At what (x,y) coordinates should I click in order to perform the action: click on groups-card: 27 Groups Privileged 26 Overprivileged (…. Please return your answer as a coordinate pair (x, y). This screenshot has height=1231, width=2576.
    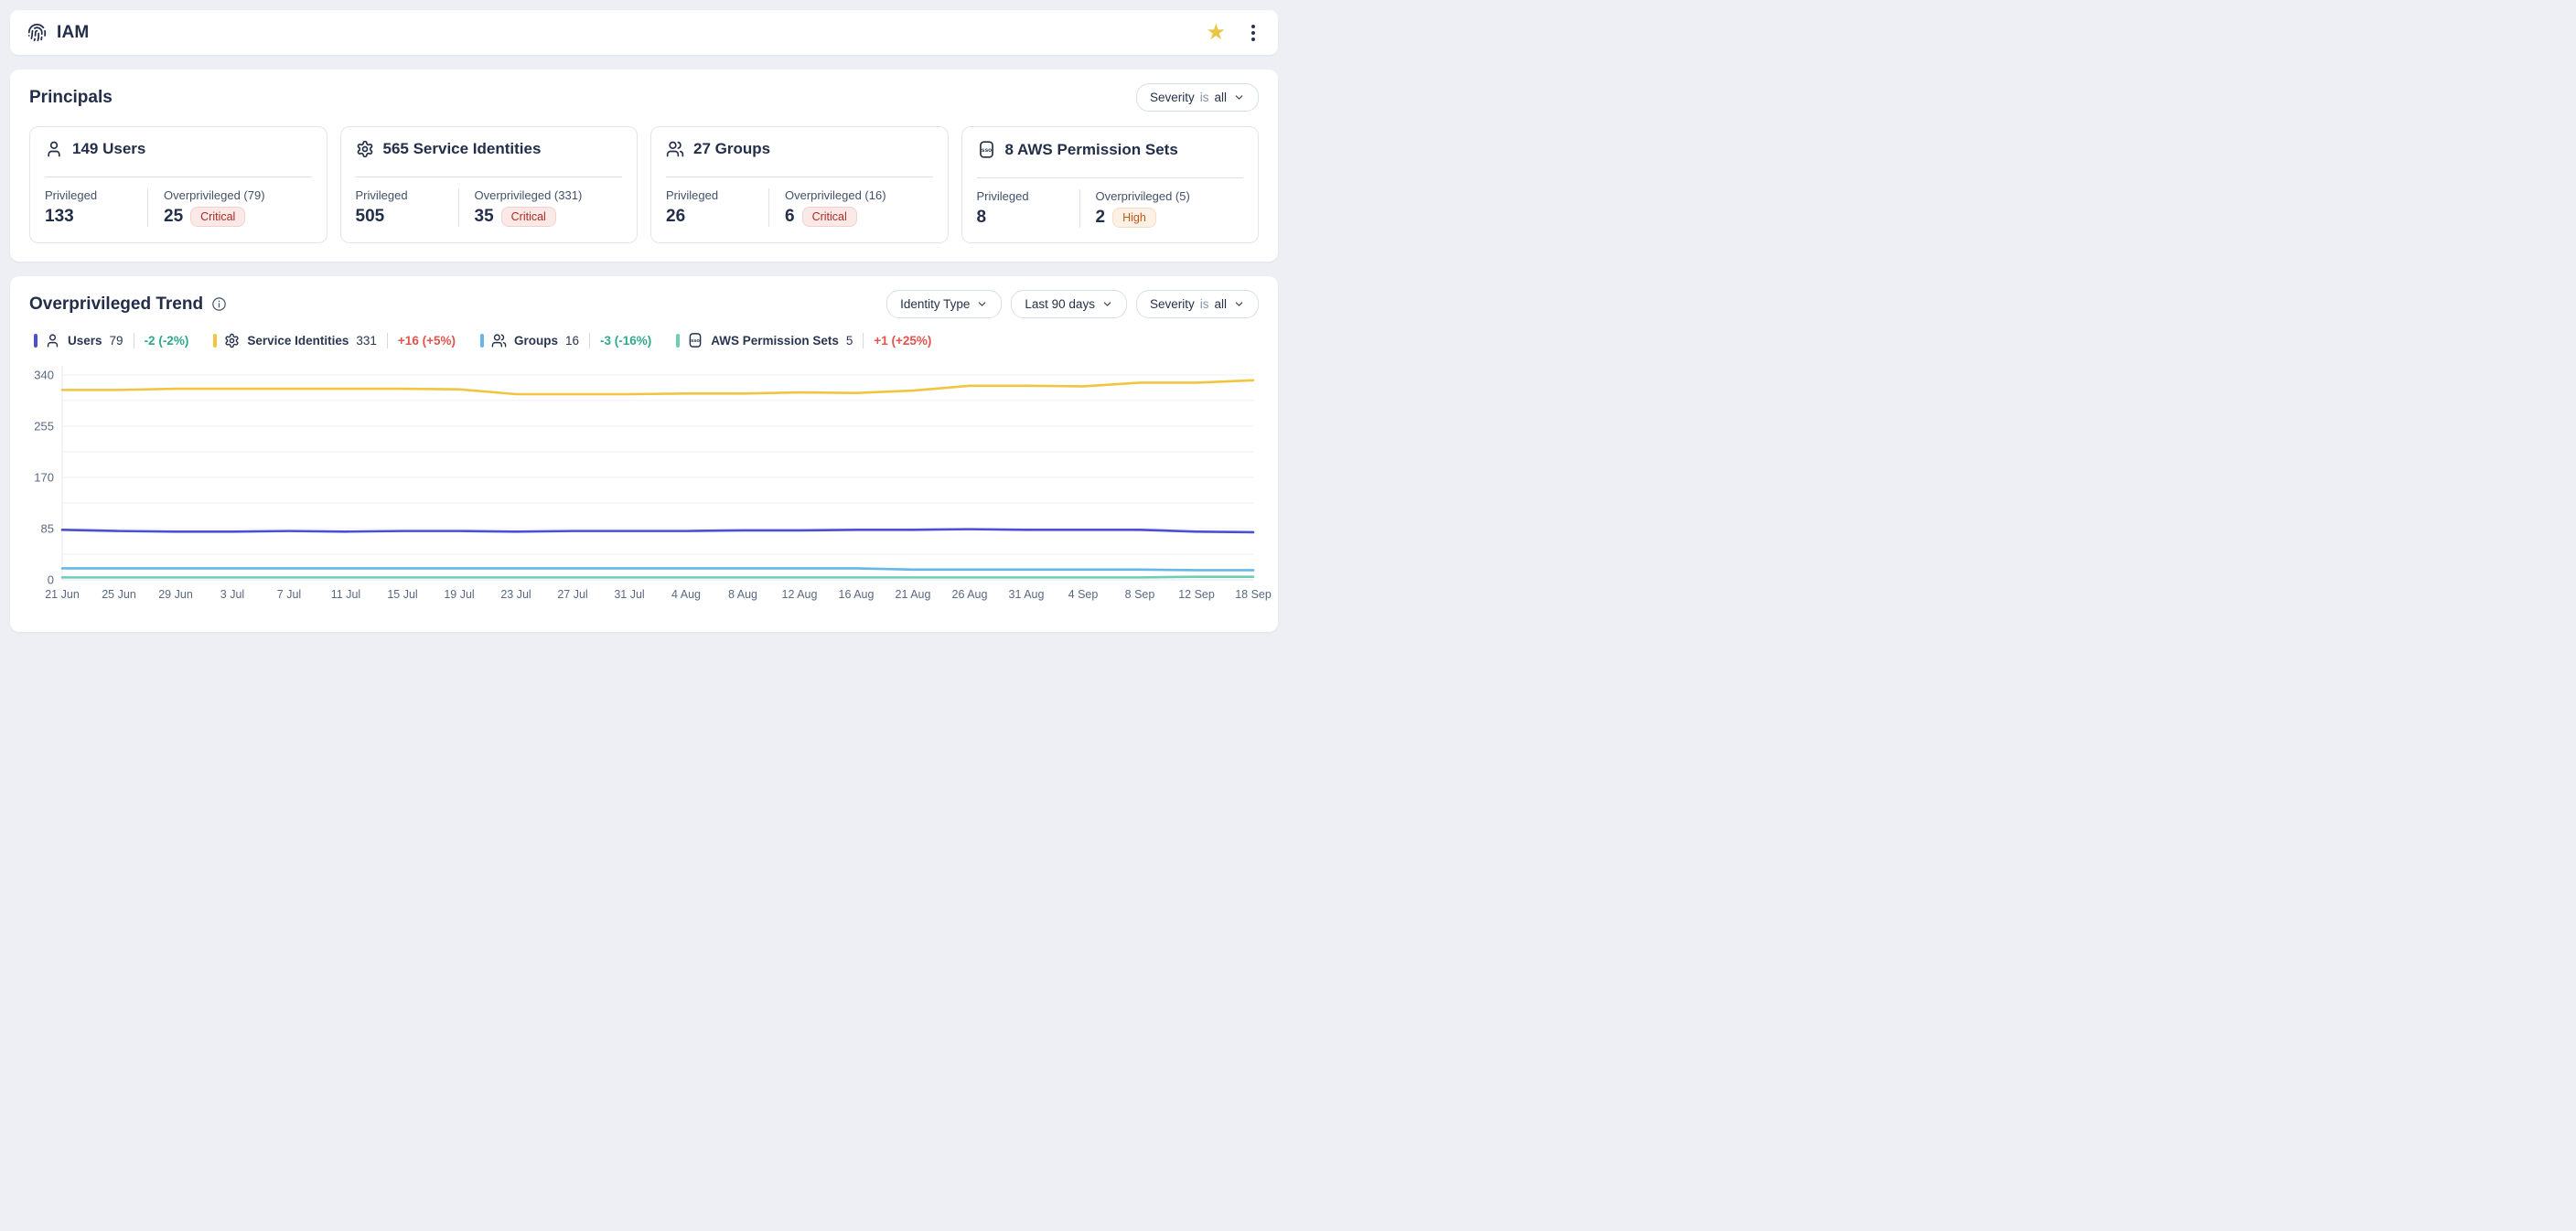
    Looking at the image, I should click on (800, 184).